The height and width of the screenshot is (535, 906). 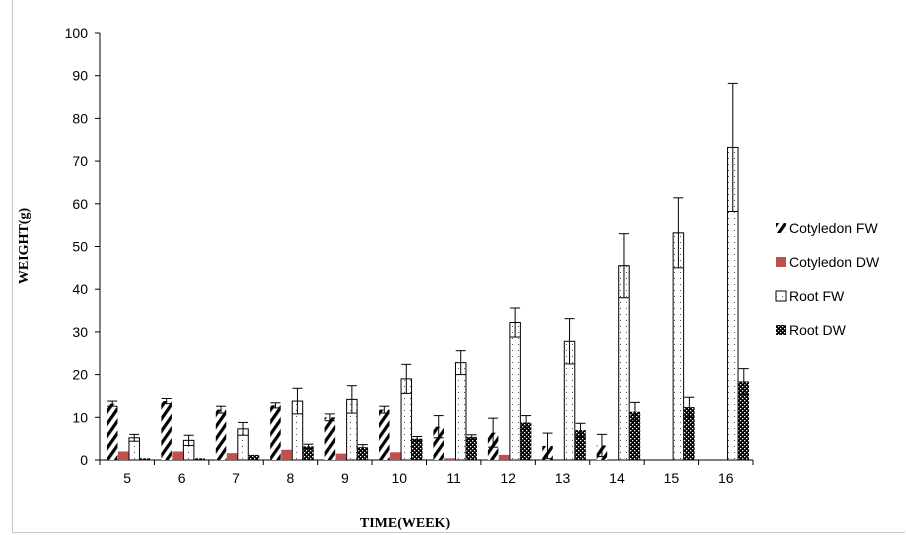 What do you see at coordinates (726, 478) in the screenshot?
I see `x-tick-label: 16` at bounding box center [726, 478].